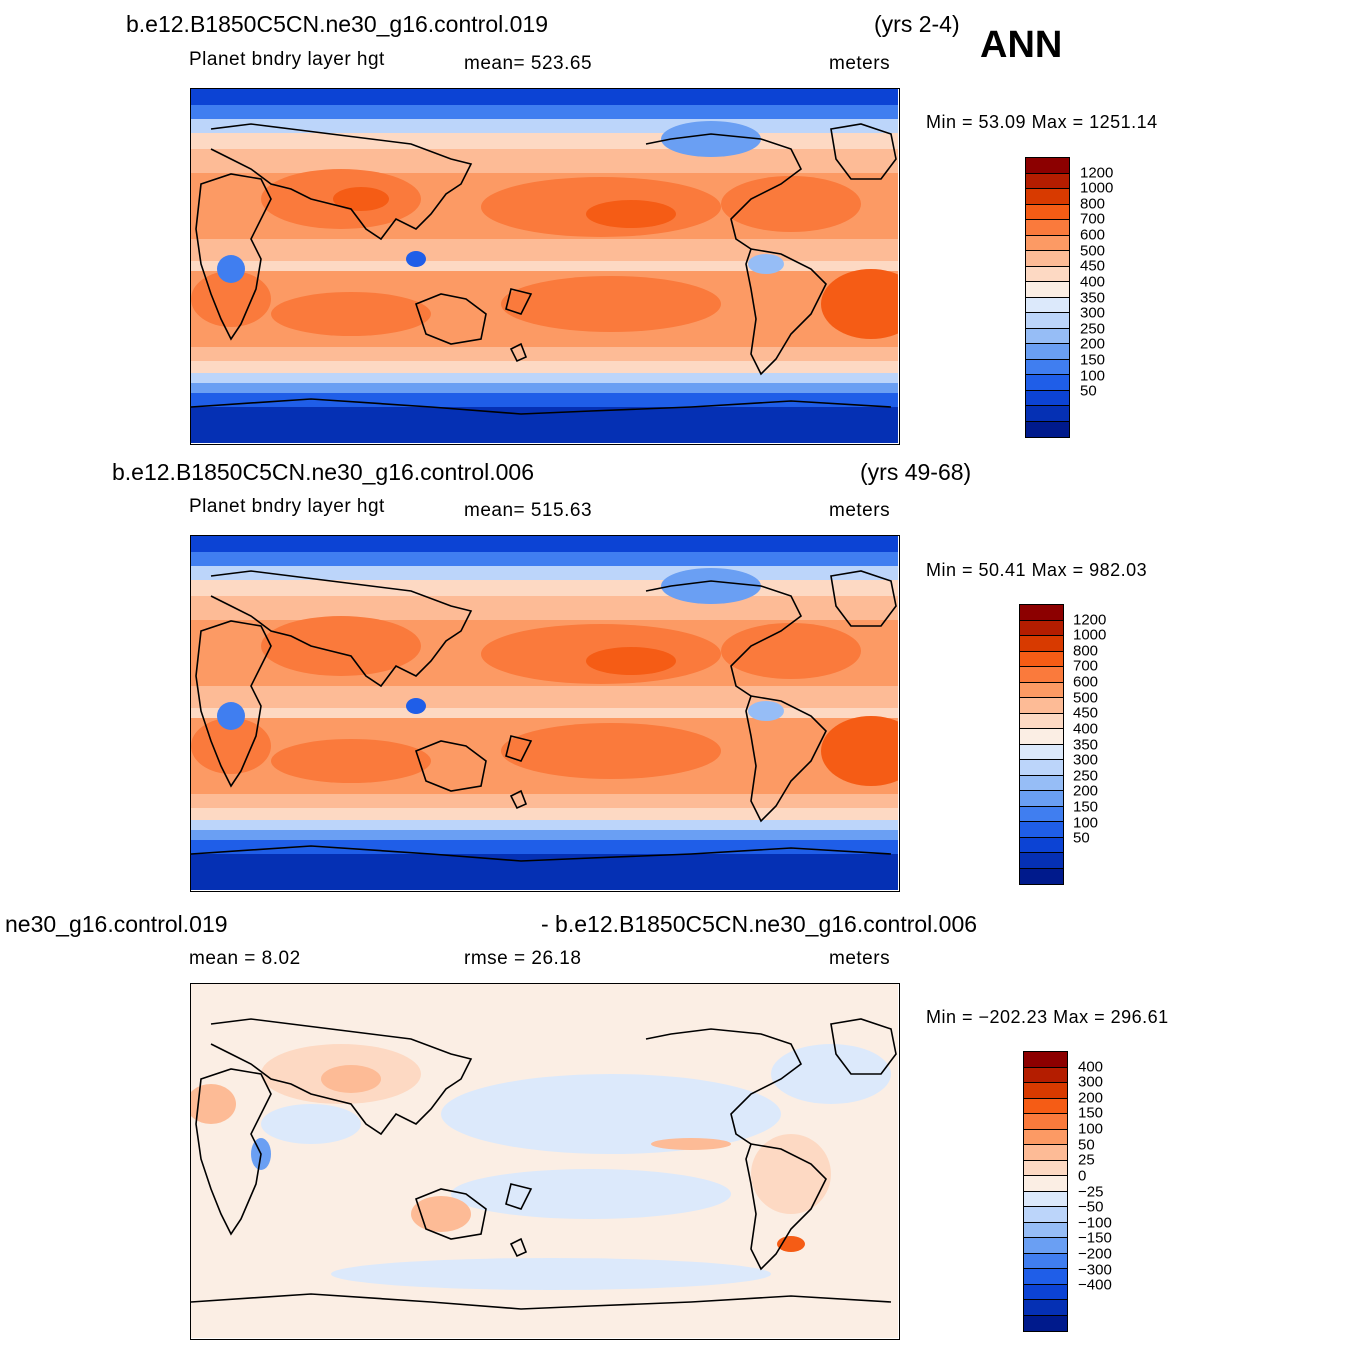  What do you see at coordinates (1091, 1207) in the screenshot?
I see `colorbar-tick-label: −50` at bounding box center [1091, 1207].